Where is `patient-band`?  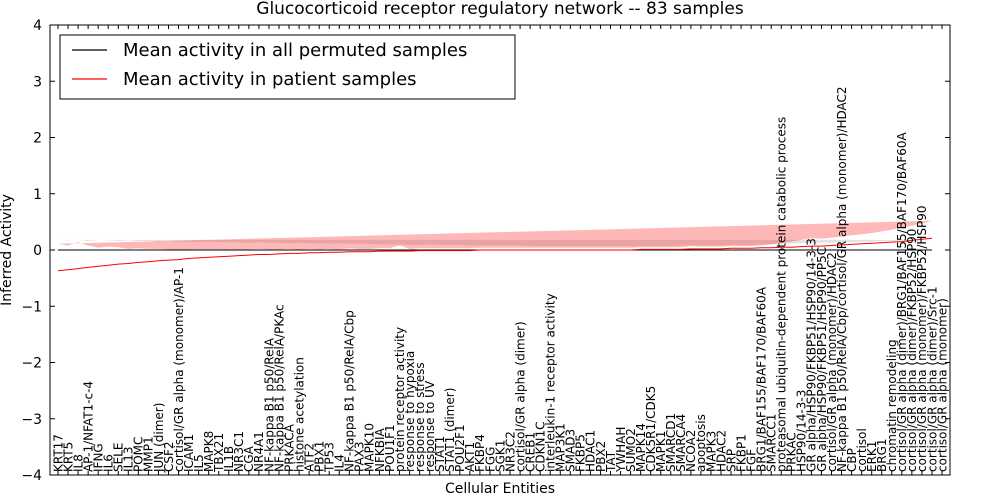 patient-band is located at coordinates (495, 235).